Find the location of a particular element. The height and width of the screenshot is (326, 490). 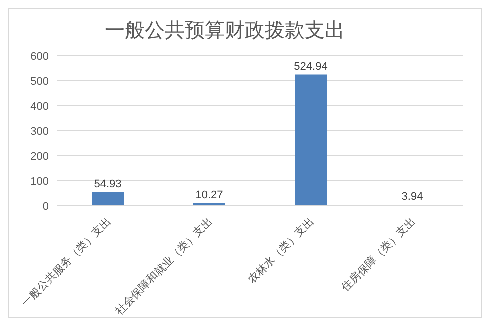

x-tick-label: 社会保障和就业（类）支出 is located at coordinates (164, 266).